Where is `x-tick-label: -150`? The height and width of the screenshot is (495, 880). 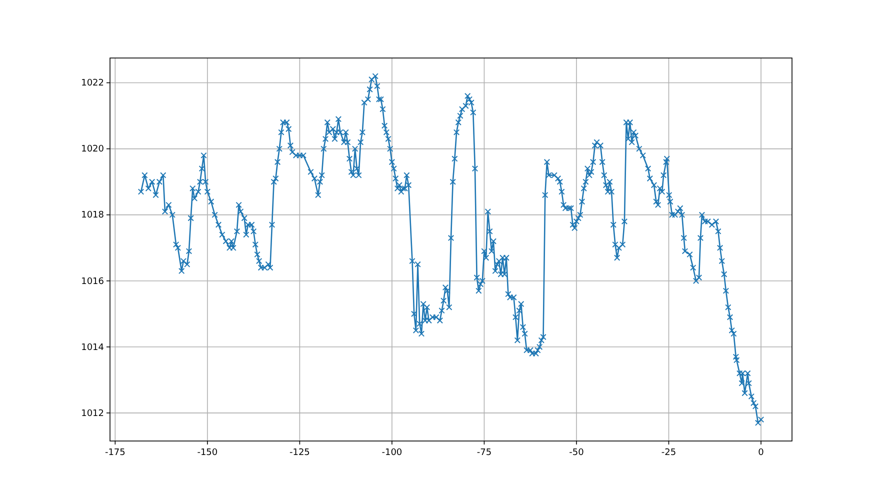
x-tick-label: -150 is located at coordinates (207, 453).